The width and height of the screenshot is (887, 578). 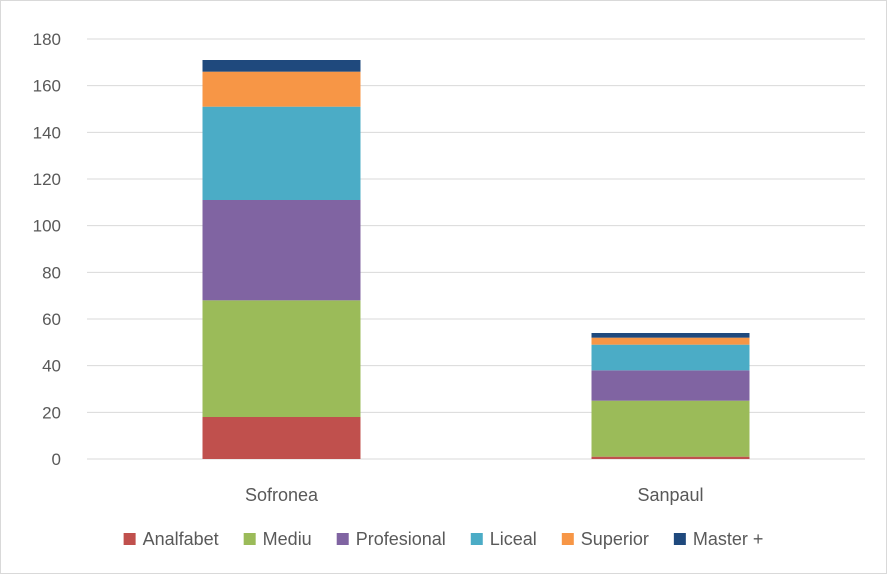 What do you see at coordinates (282, 495) in the screenshot?
I see `x-tick-label: Sofronea` at bounding box center [282, 495].